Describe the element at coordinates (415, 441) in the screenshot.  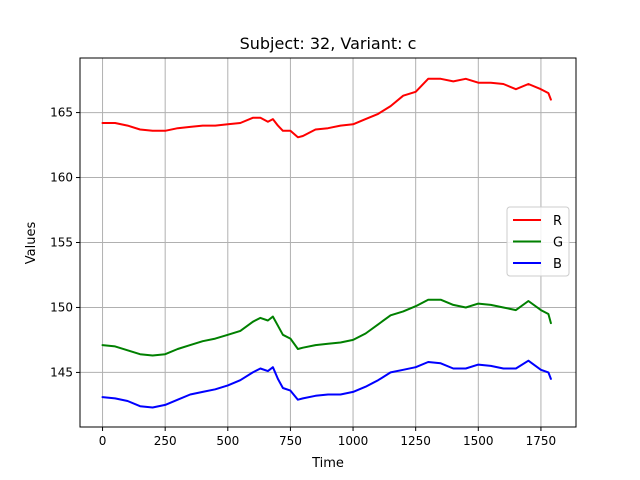
I see `x-tick-label: 1250` at that location.